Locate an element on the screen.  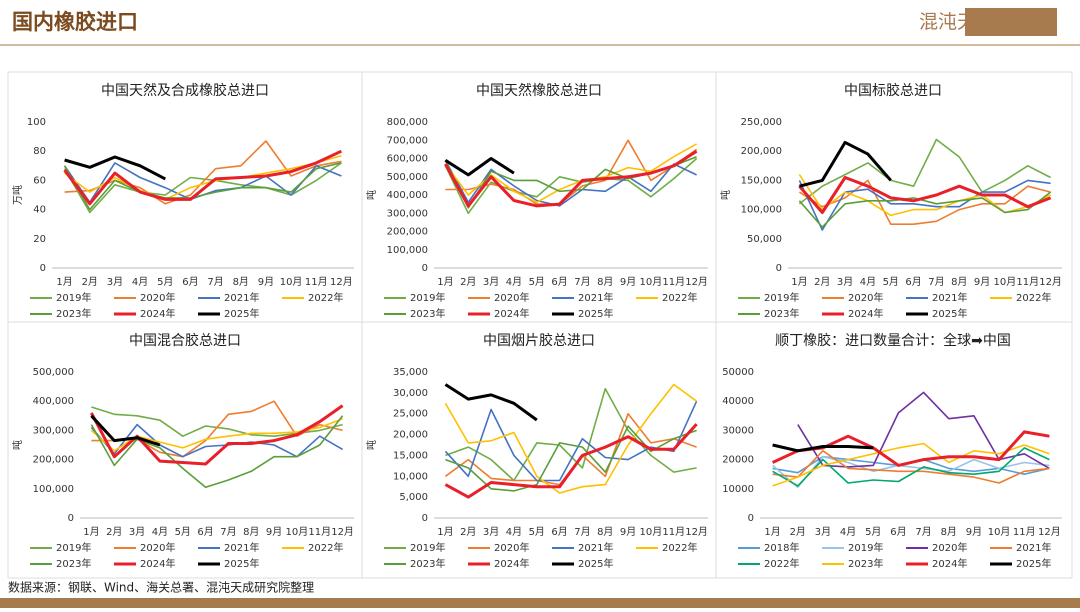
y-tick-label: 50000 is located at coordinates (738, 372).